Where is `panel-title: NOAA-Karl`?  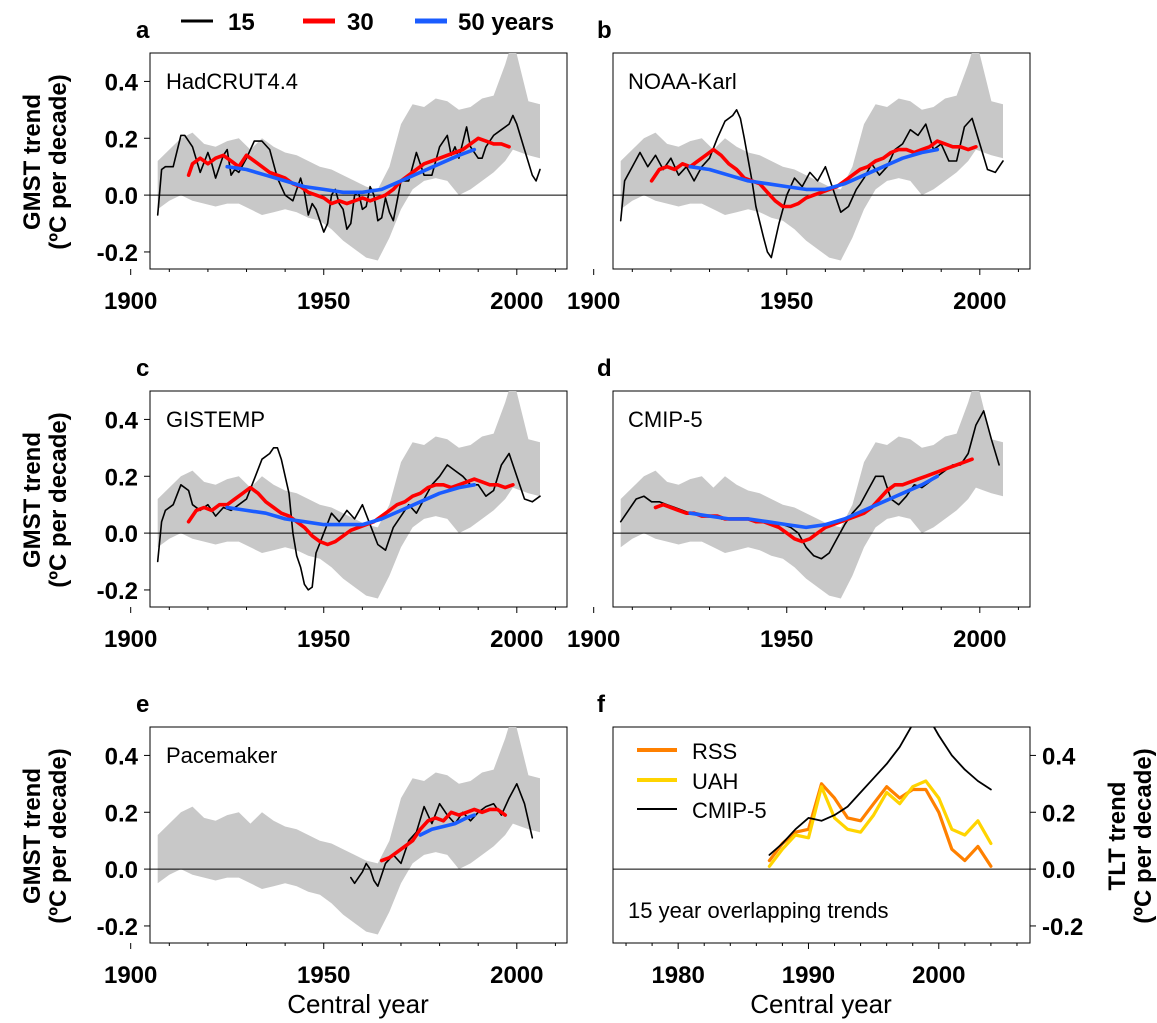 panel-title: NOAA-Karl is located at coordinates (682, 81).